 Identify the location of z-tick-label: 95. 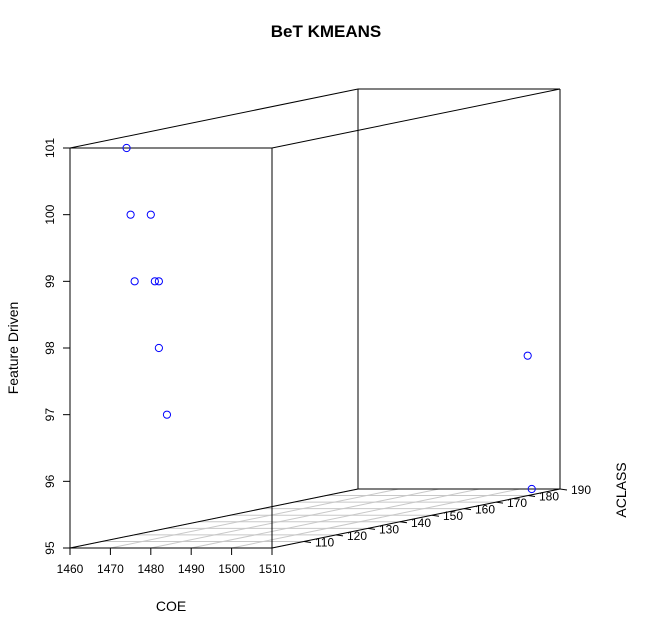
(50, 548).